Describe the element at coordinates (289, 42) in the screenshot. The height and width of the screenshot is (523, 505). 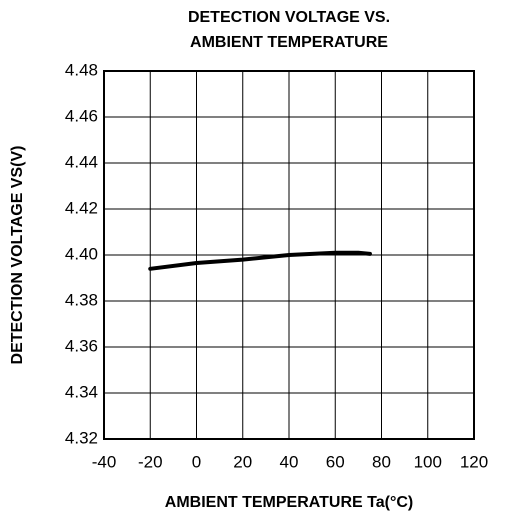
I see `chart-title: AMBIENT TEMPERATURE` at that location.